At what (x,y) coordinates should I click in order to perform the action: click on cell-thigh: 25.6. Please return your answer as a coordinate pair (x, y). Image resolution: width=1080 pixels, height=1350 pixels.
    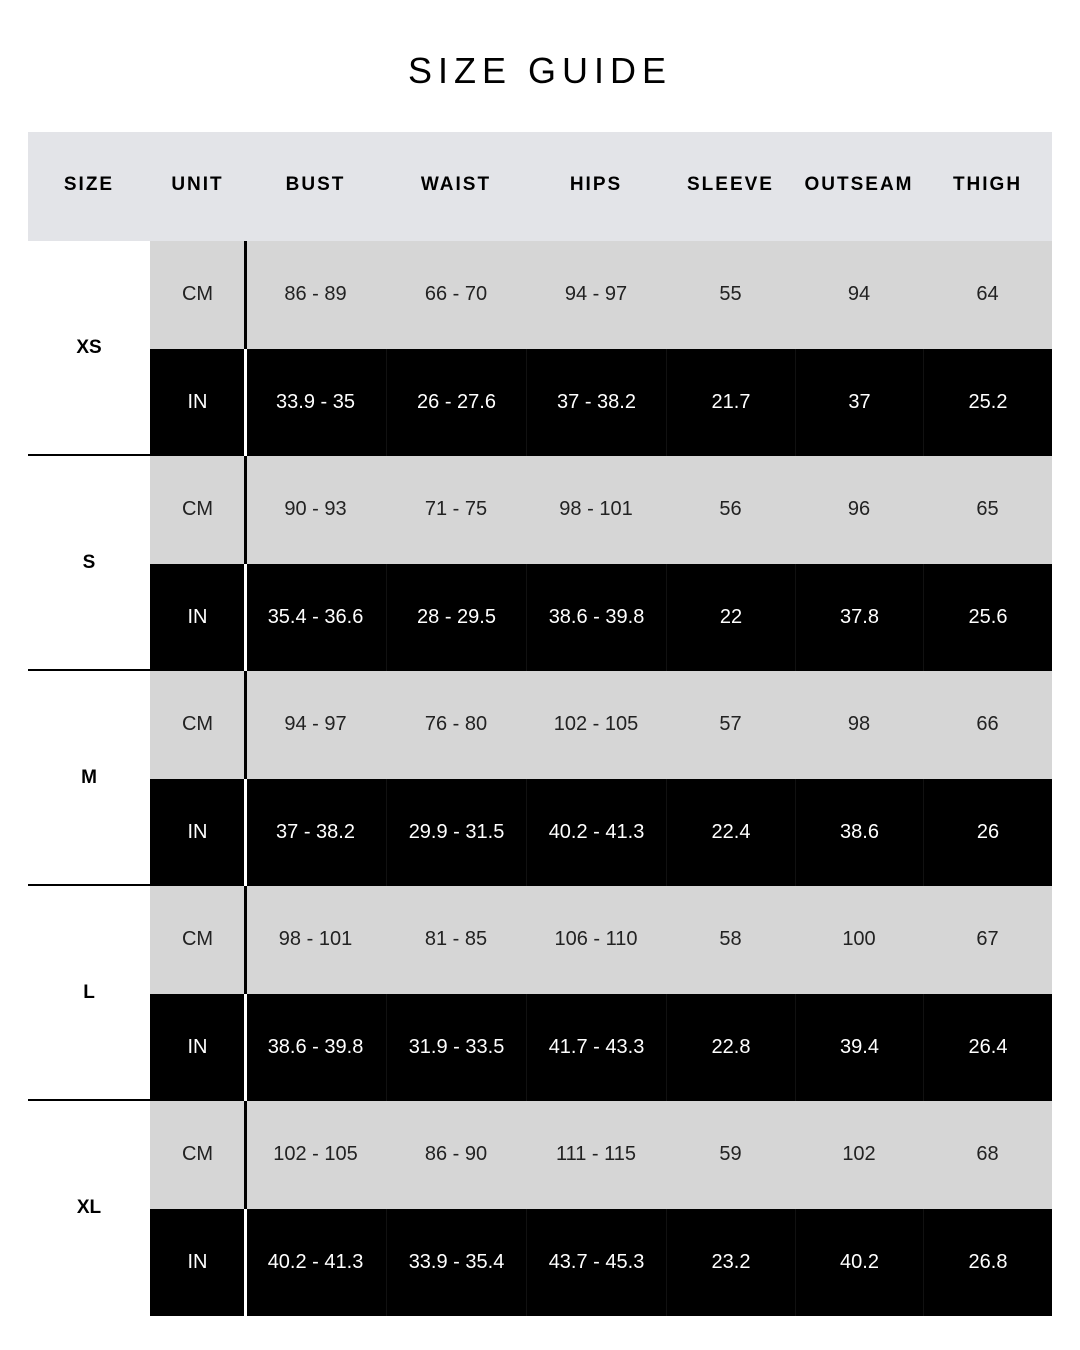
    Looking at the image, I should click on (987, 617).